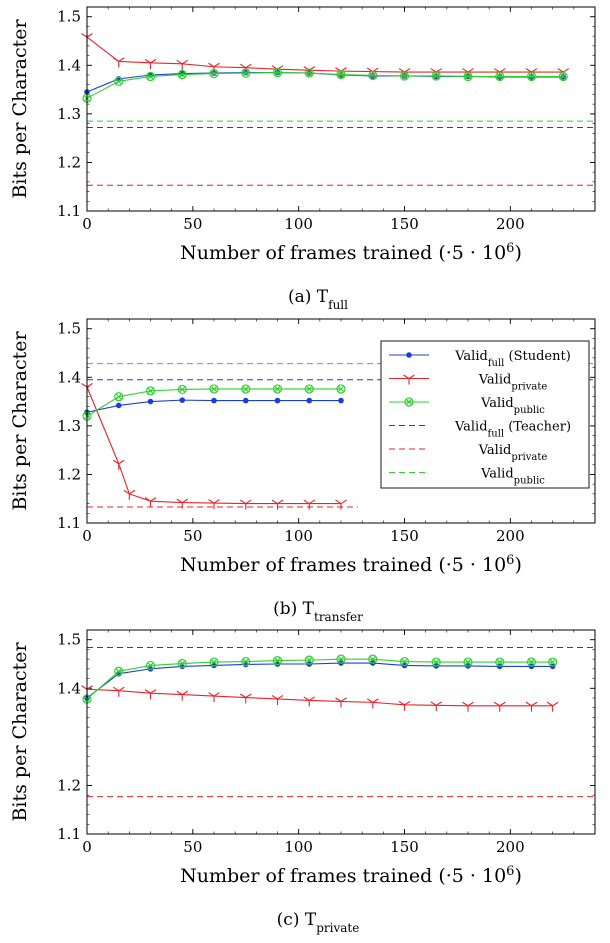  What do you see at coordinates (318, 611) in the screenshot?
I see `figure-caption: (b) Ttransfer` at bounding box center [318, 611].